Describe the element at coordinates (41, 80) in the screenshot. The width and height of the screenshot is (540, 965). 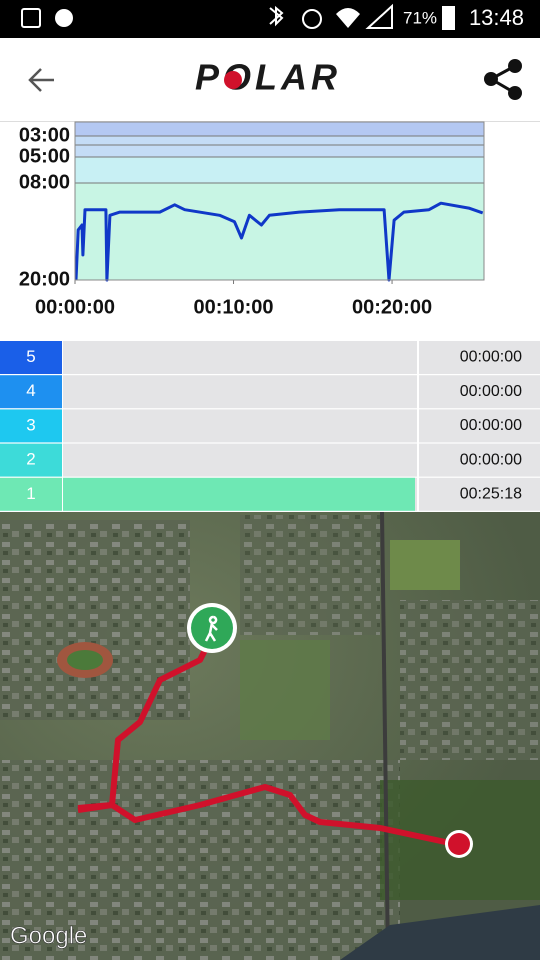
I see `back-button` at that location.